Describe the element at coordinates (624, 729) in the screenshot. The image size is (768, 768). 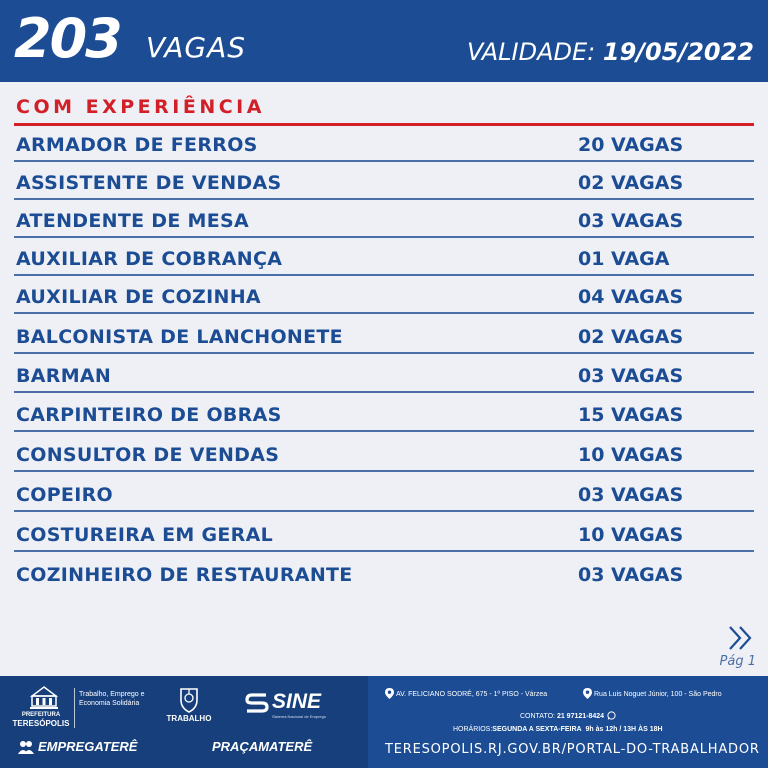
I see `hours-times: 9h às 12h / 13H ÀS 18H` at that location.